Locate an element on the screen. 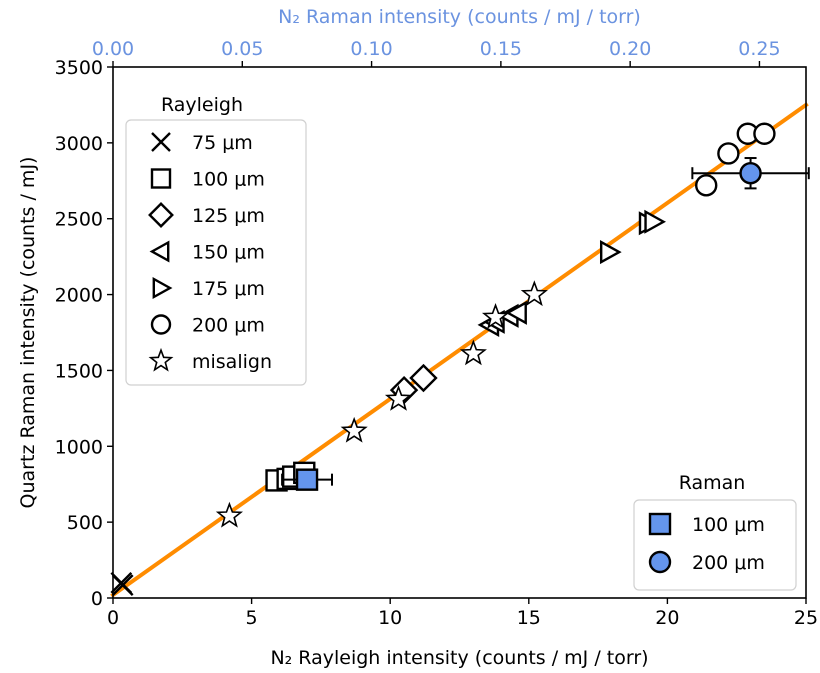  y-tick-label: 2500 is located at coordinates (79, 220).